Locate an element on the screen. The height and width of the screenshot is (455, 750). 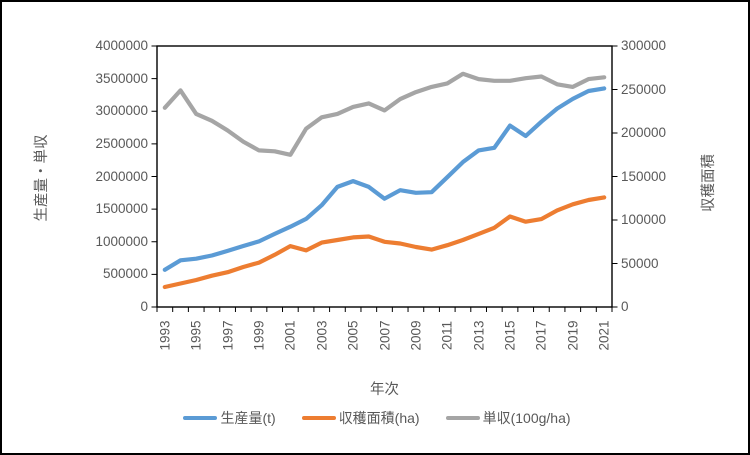
right-axis-tick-label: 250000 is located at coordinates (644, 89).